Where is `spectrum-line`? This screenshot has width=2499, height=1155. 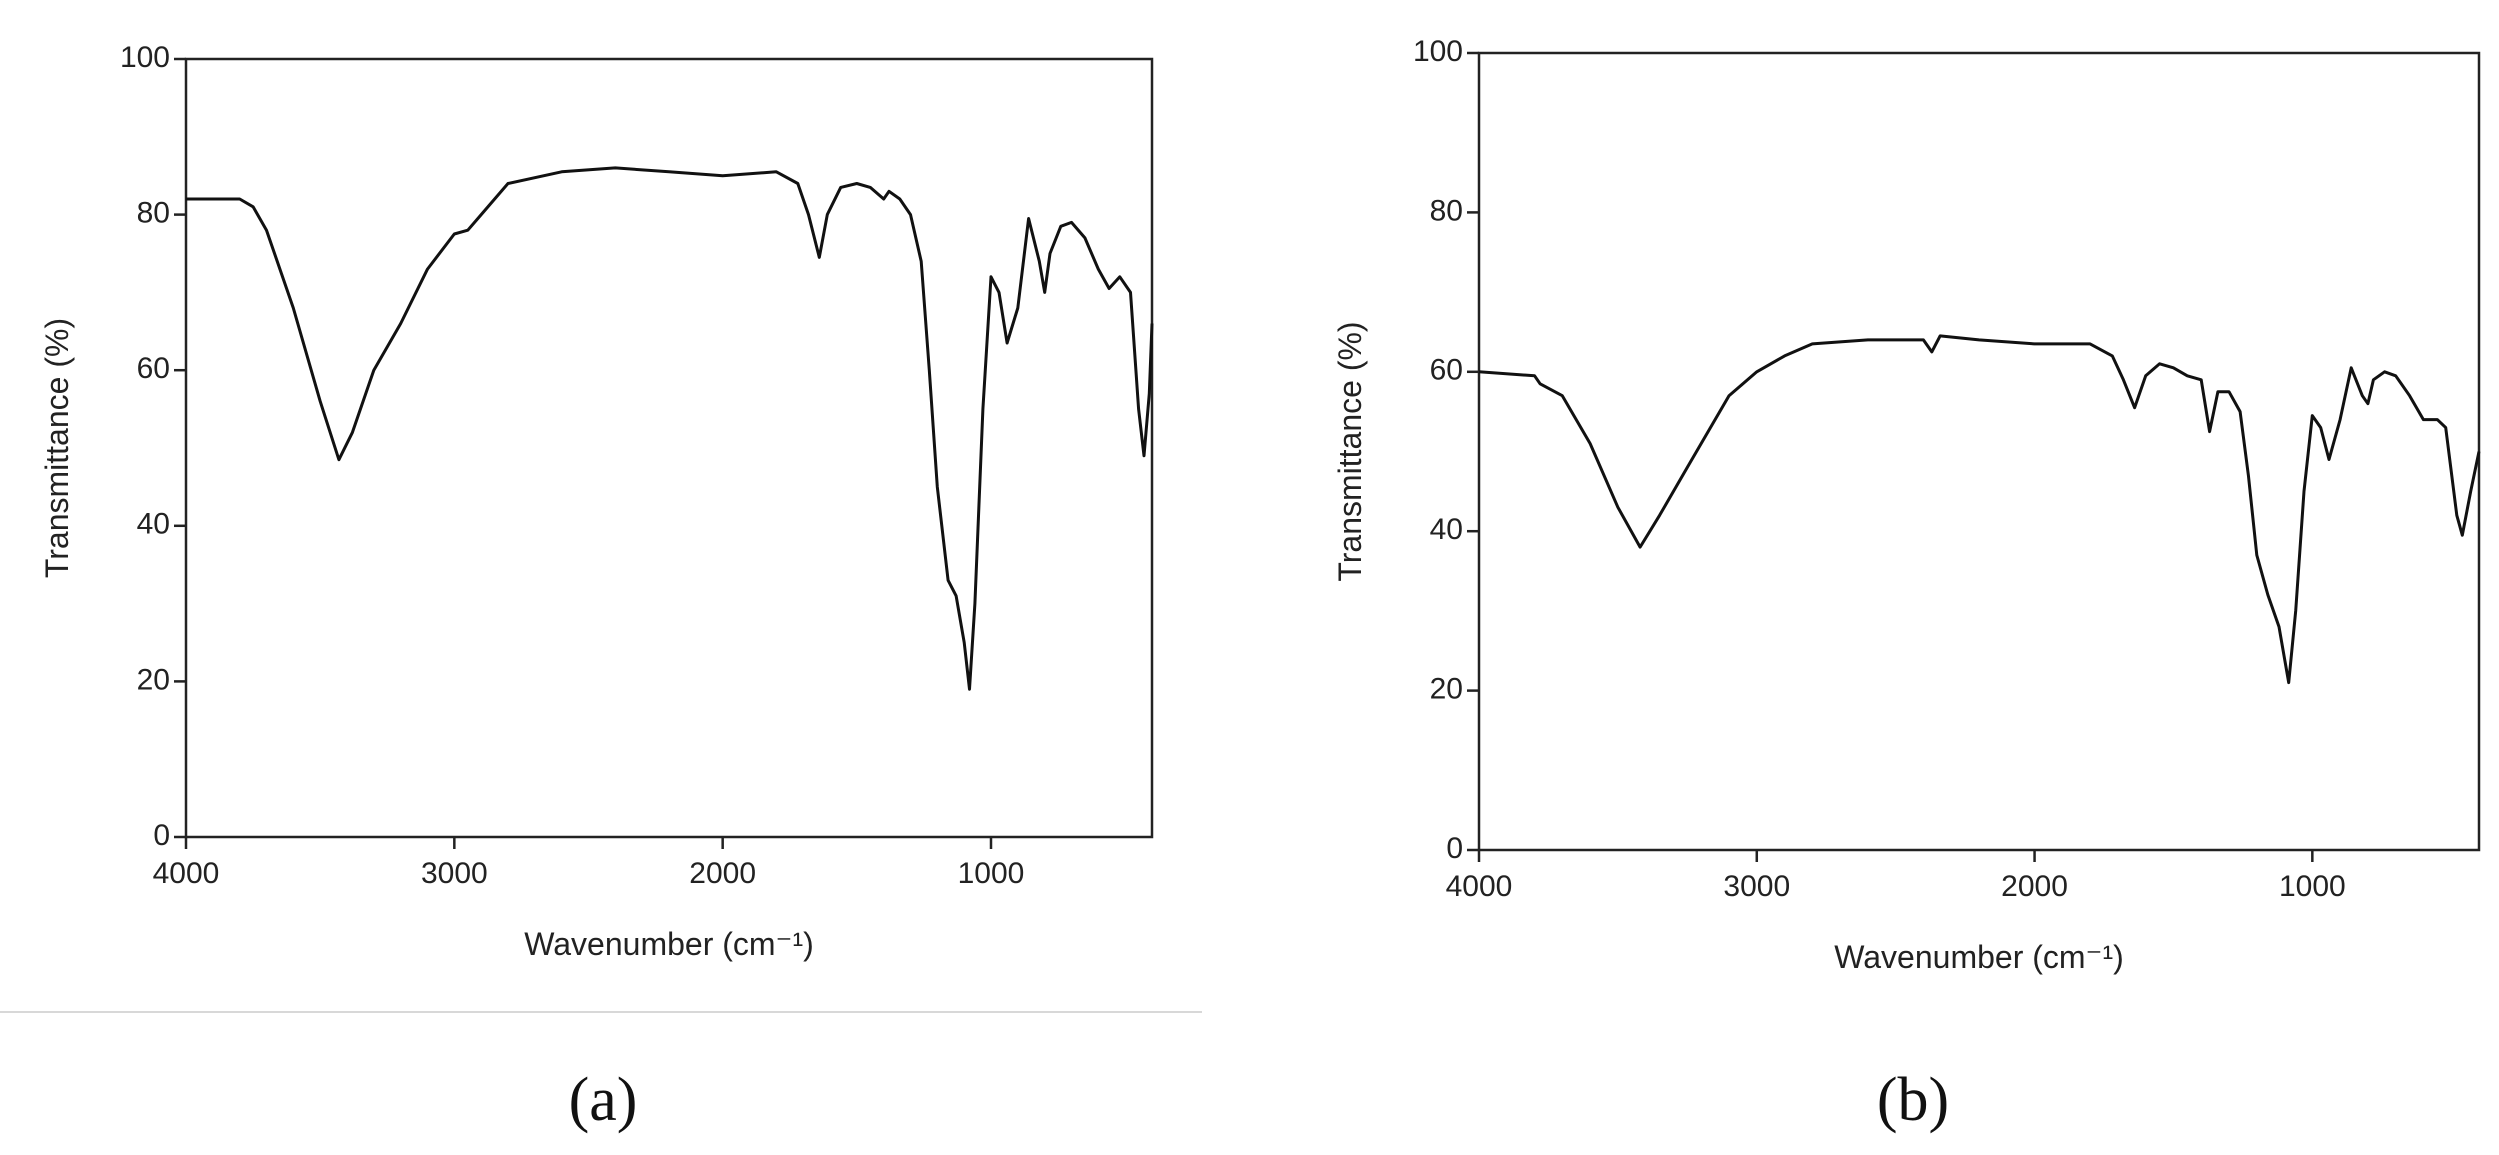 spectrum-line is located at coordinates (1979, 509).